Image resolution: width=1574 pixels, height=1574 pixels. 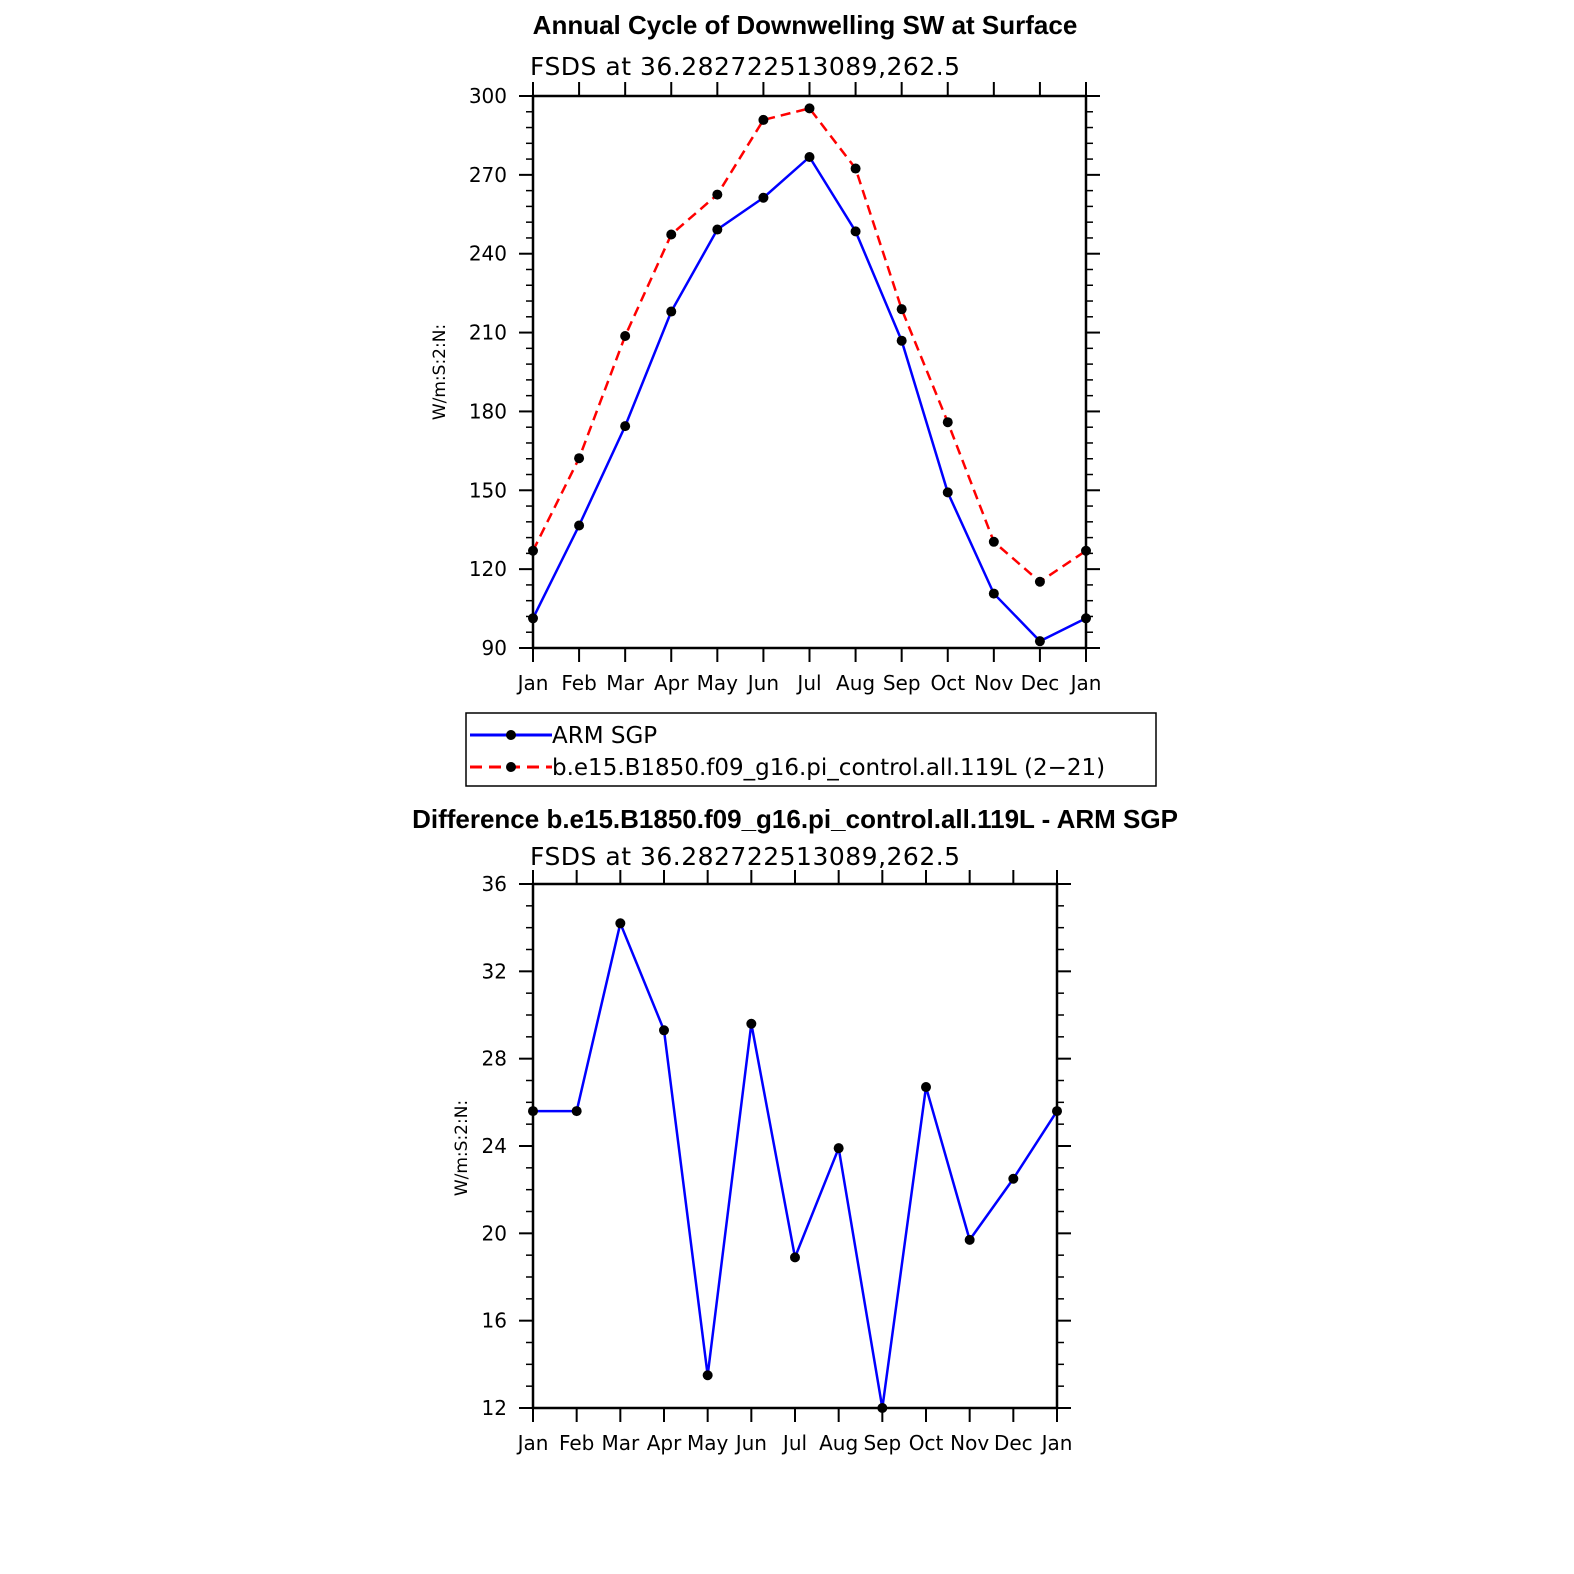 I want to click on y-tick-labels: 12 16 20 24 28 32 36, so click(x=494, y=1146).